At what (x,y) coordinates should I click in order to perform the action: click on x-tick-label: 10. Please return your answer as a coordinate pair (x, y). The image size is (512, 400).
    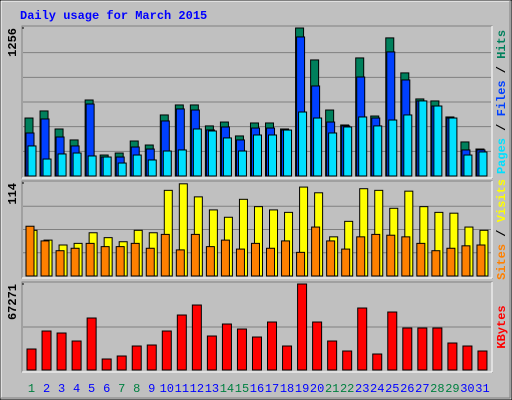
    Looking at the image, I should click on (167, 389).